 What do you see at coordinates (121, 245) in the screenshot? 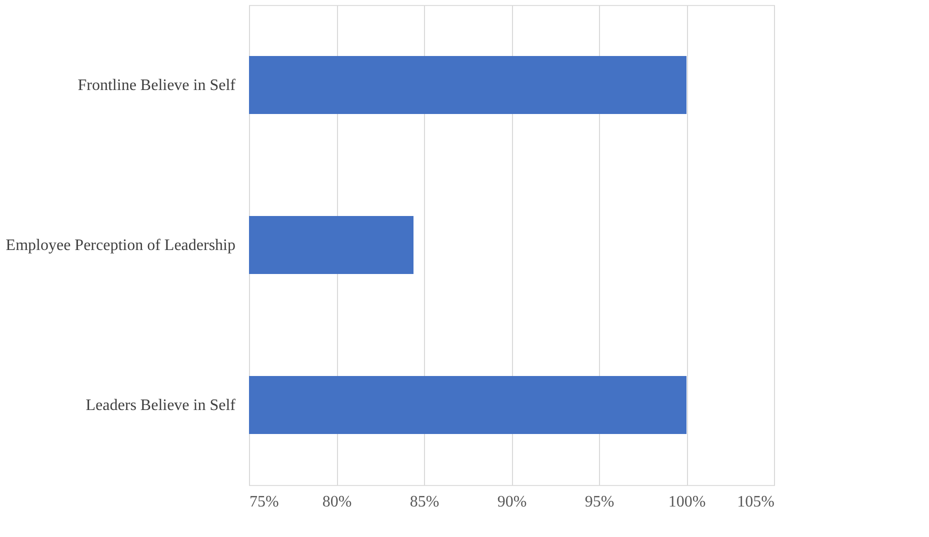
I see `y-tick-label: Employee Perception of Leadership` at bounding box center [121, 245].